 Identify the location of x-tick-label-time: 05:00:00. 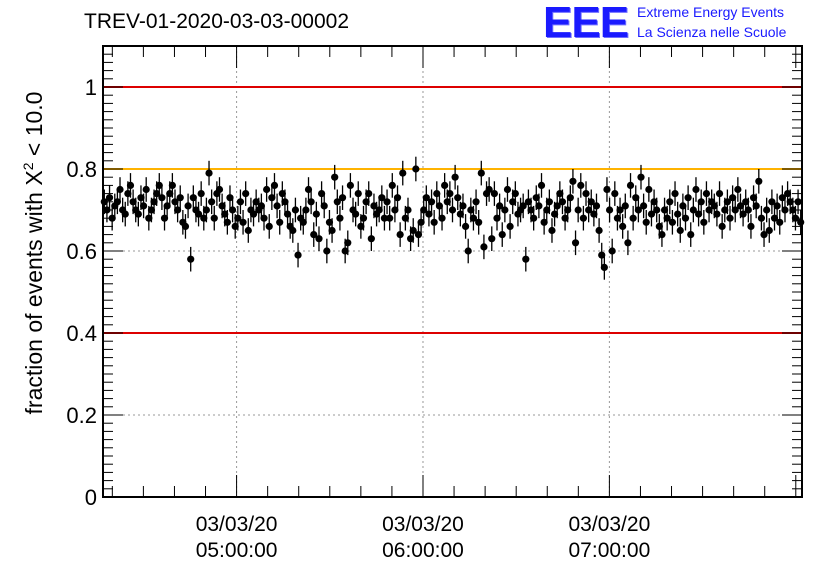
(237, 550).